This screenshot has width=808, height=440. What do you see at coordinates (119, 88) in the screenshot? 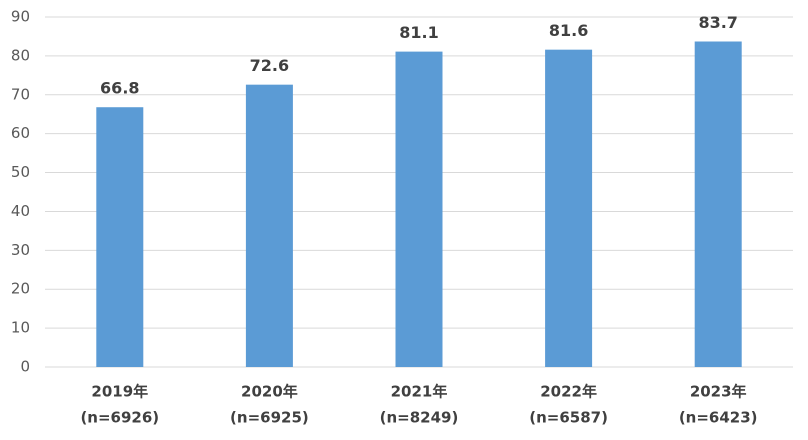
I see `data-label: 66.8` at bounding box center [119, 88].